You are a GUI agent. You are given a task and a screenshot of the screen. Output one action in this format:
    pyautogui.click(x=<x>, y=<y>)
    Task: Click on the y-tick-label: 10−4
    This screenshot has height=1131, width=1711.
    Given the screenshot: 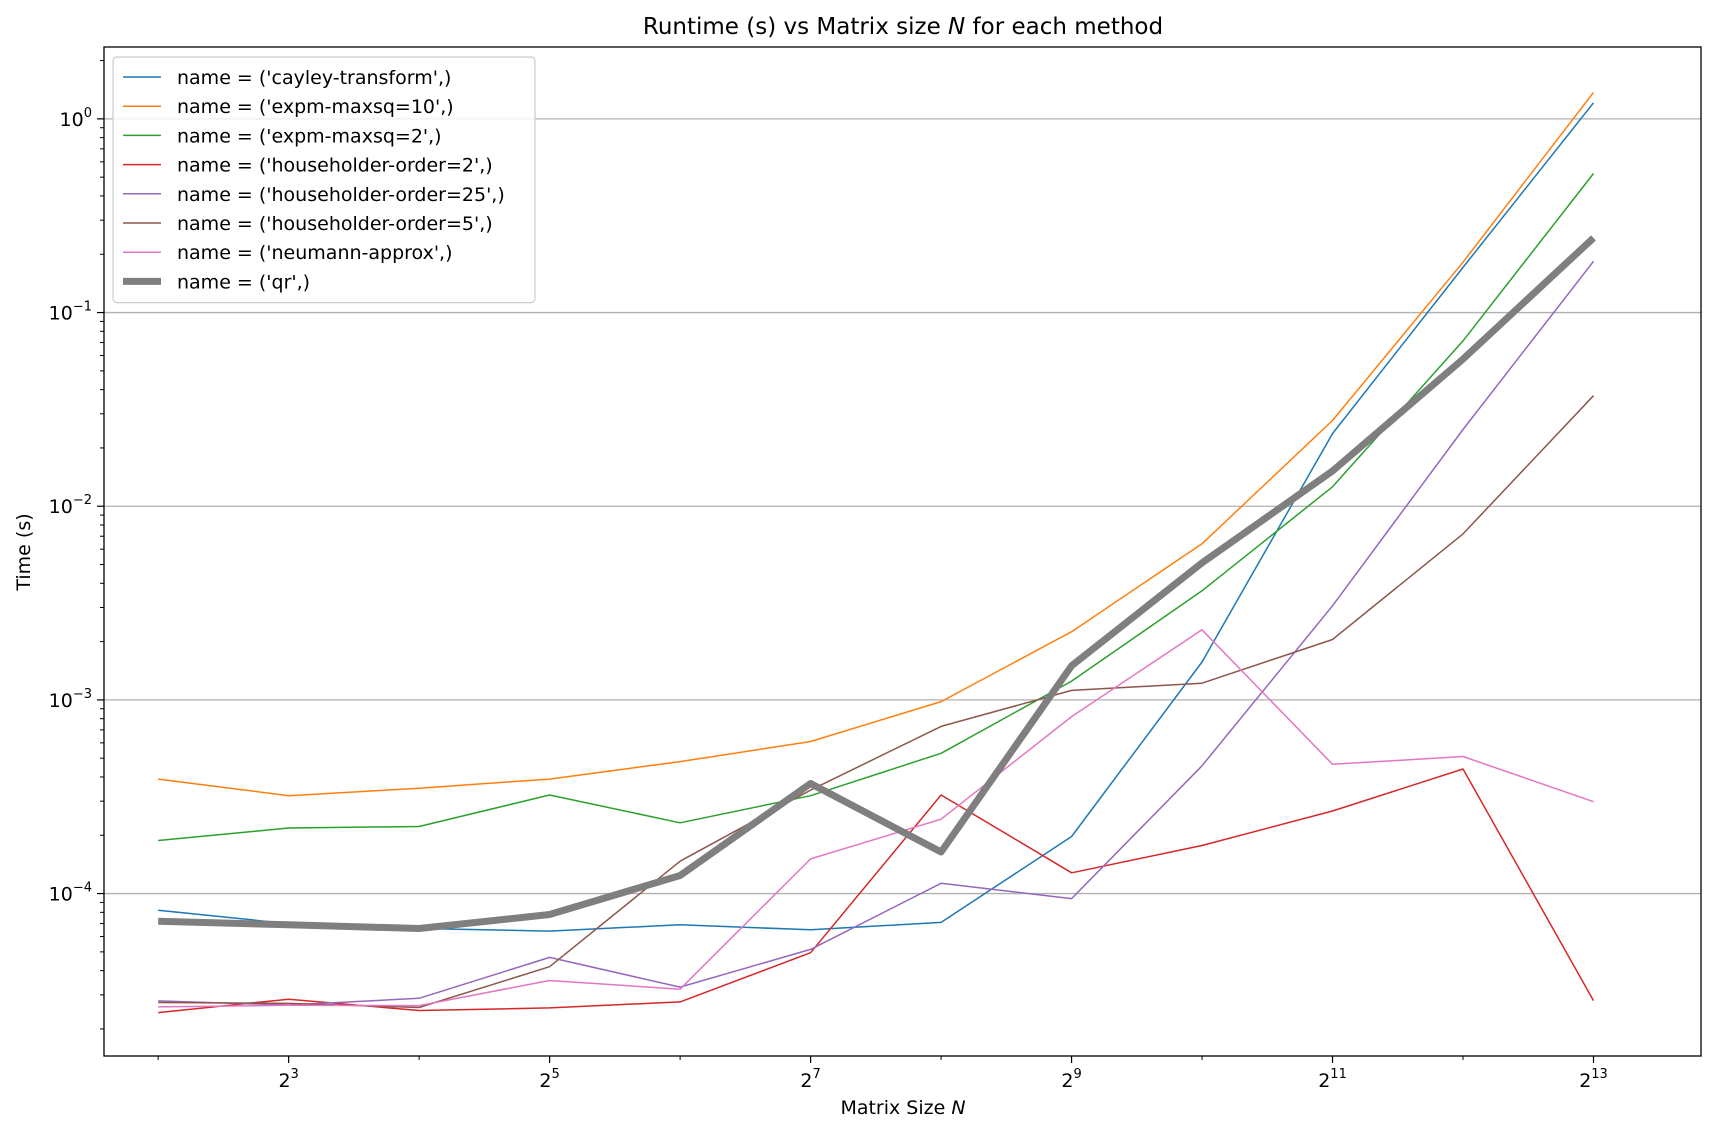 What is the action you would take?
    pyautogui.click(x=70, y=893)
    